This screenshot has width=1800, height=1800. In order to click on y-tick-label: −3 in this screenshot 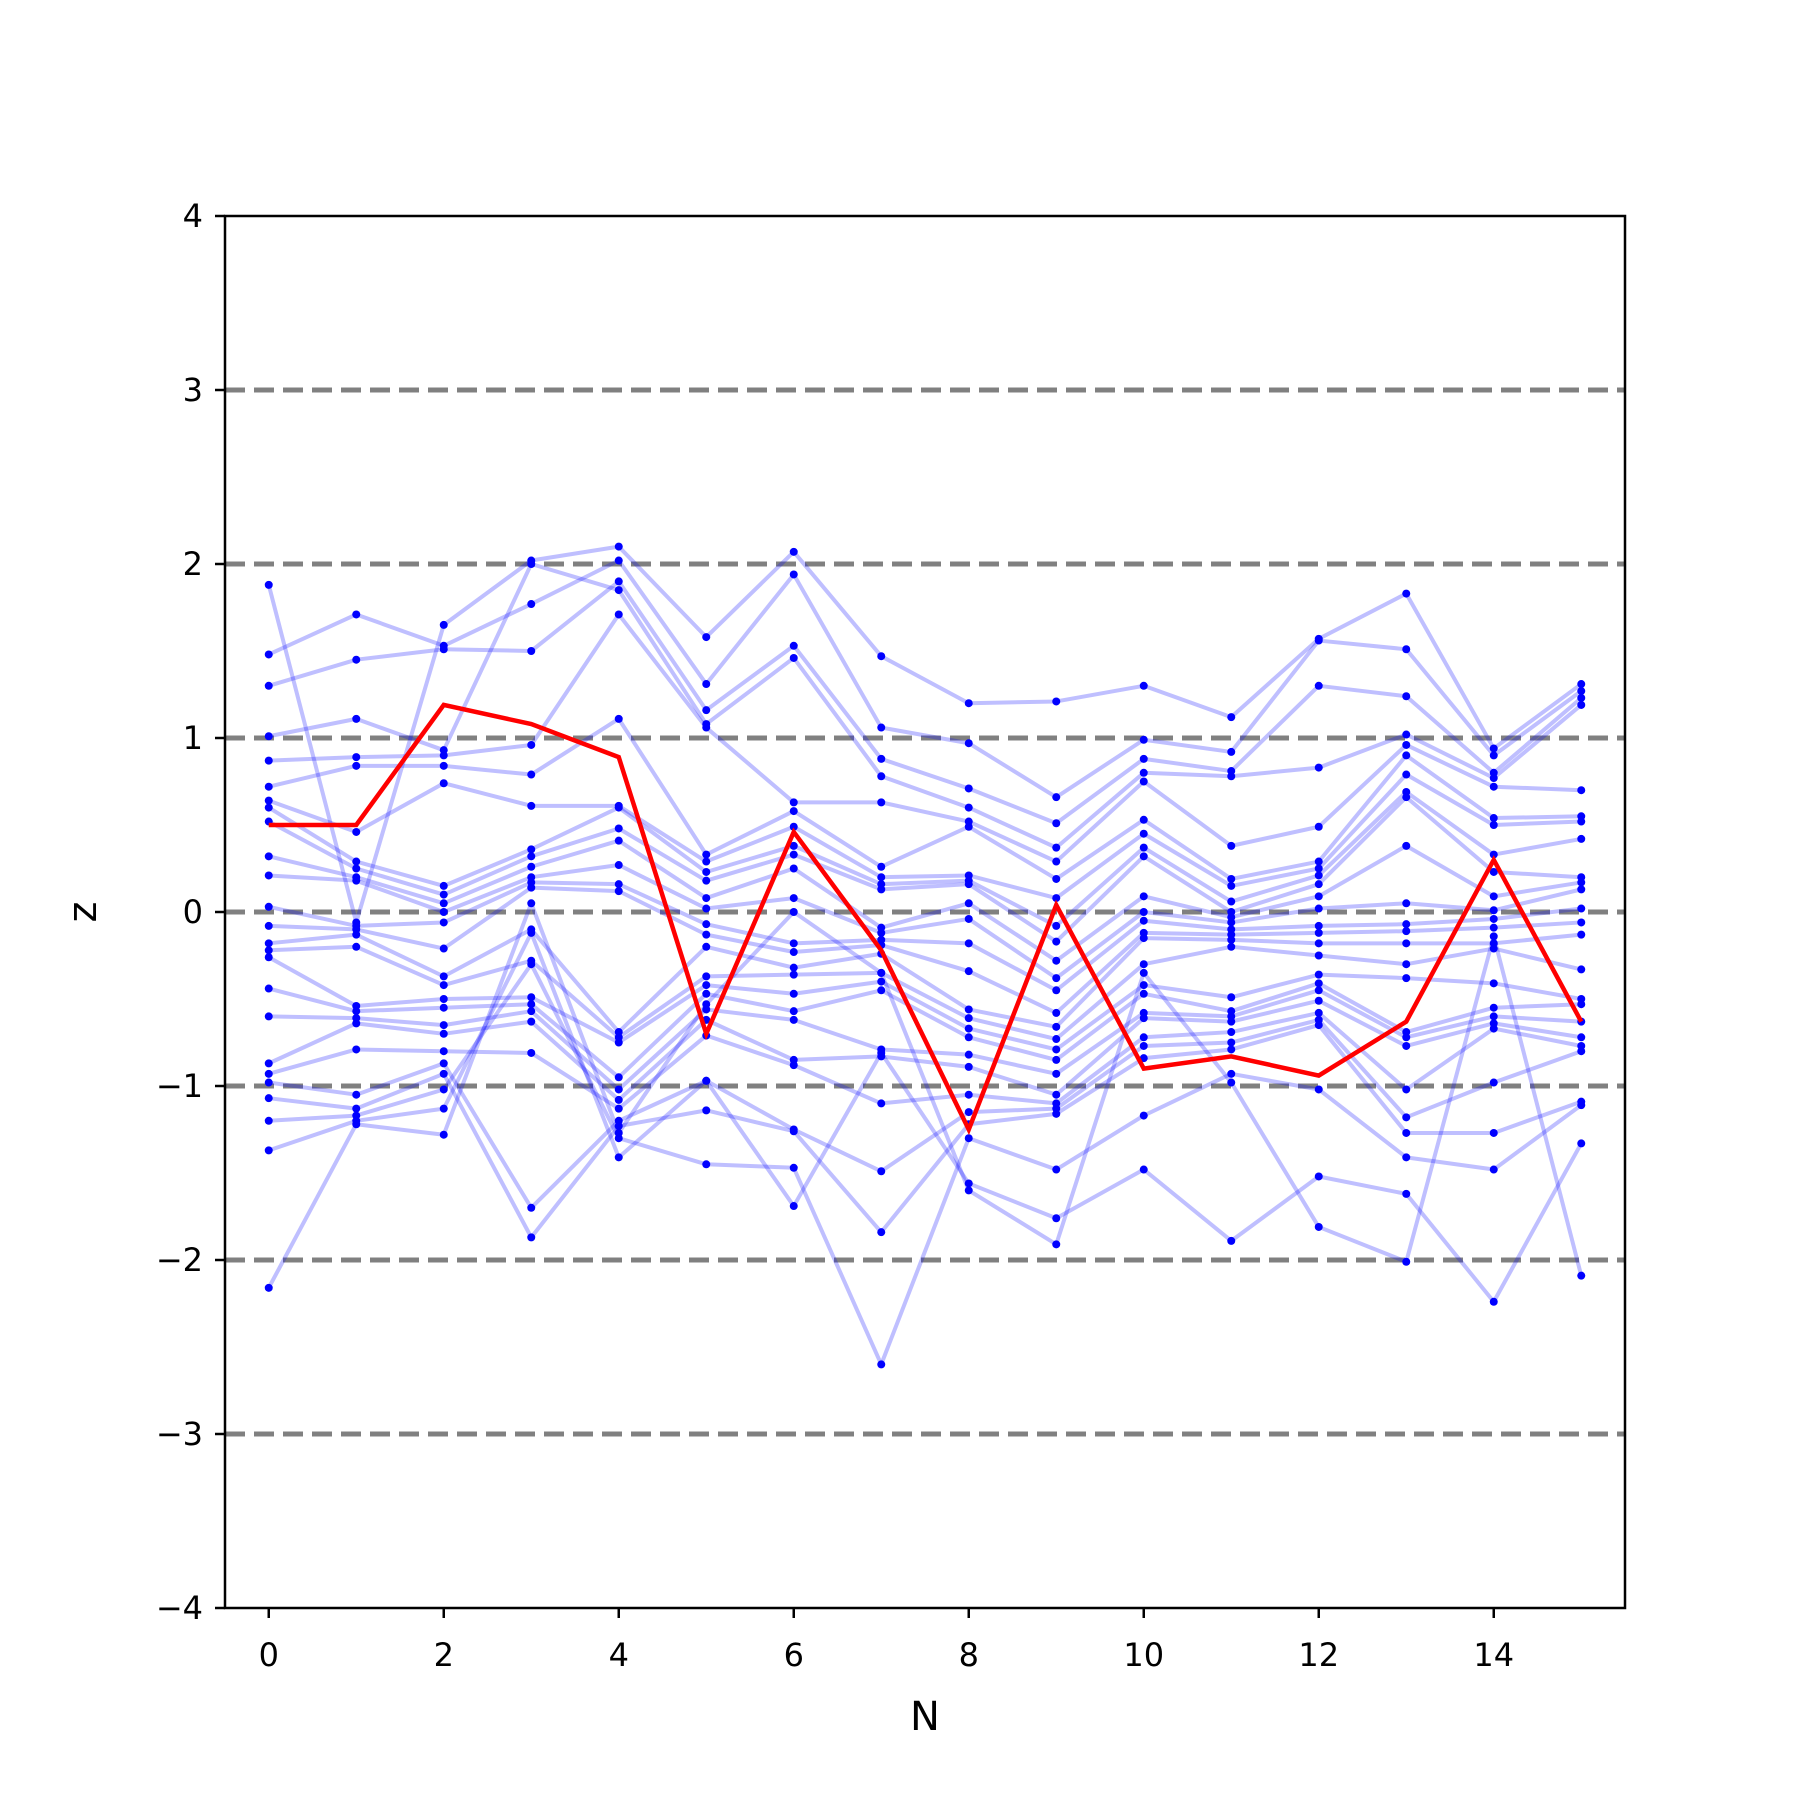, I will do `click(179, 1434)`.